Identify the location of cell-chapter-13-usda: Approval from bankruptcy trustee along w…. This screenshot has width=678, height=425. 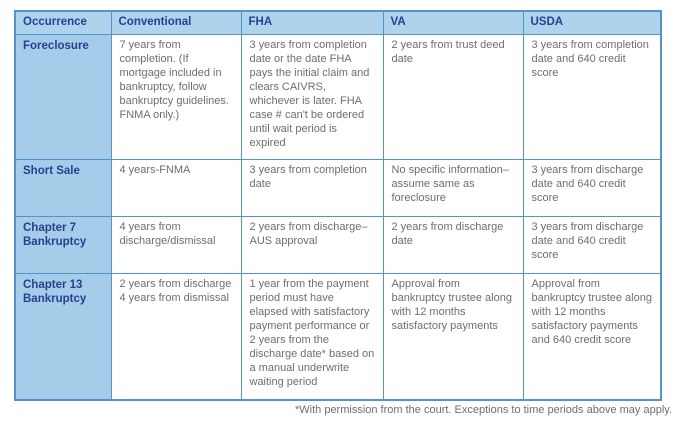
(592, 336).